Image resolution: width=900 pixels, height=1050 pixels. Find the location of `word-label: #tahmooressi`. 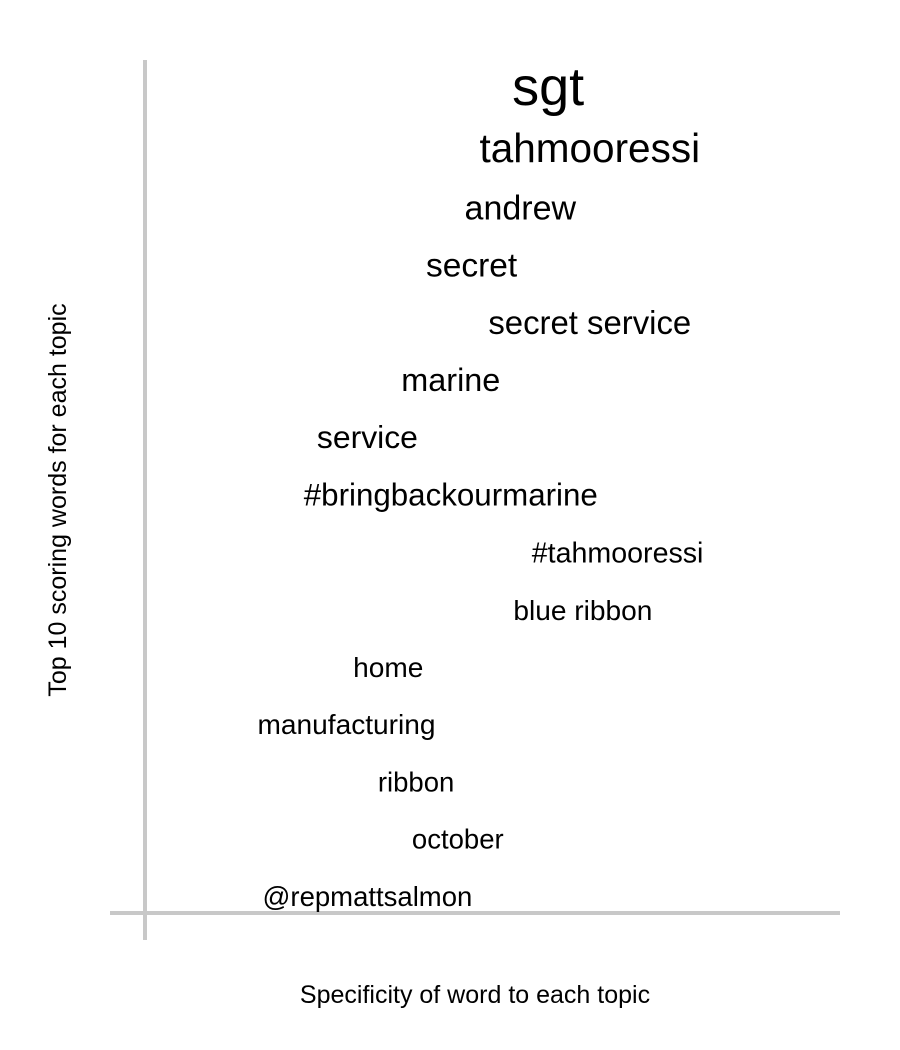

word-label: #tahmooressi is located at coordinates (618, 554).